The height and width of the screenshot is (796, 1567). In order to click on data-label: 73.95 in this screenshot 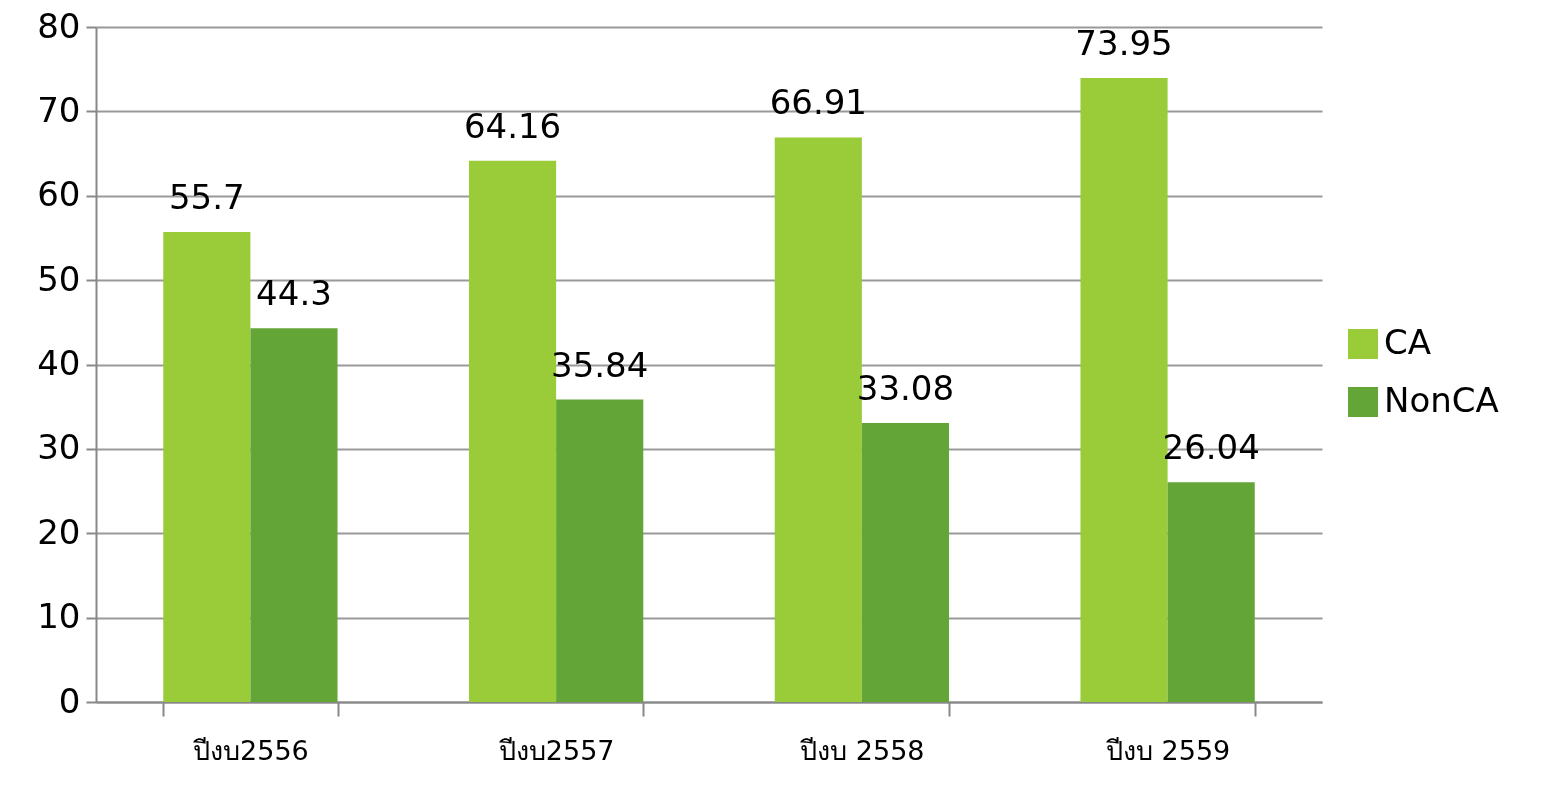, I will do `click(1124, 43)`.